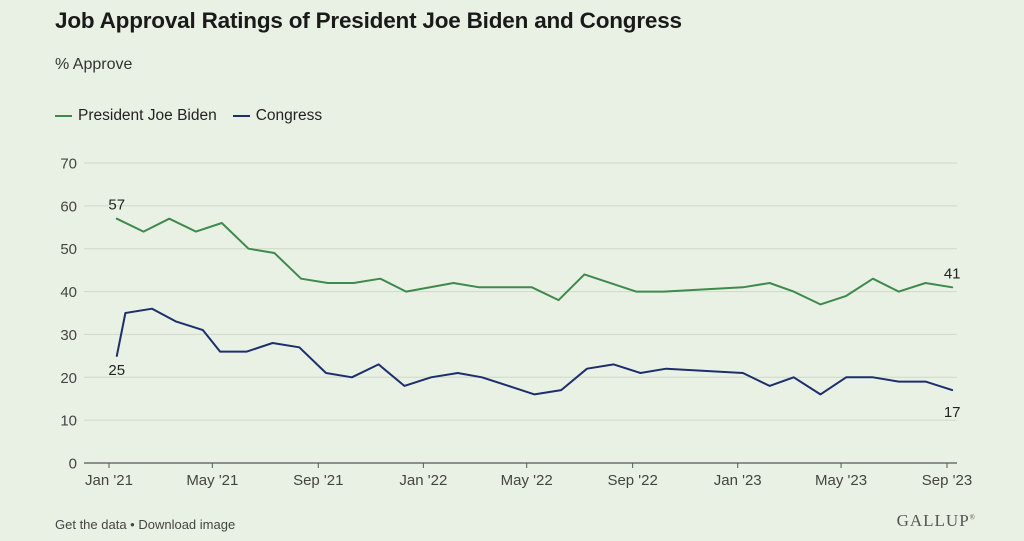  I want to click on data-label-congress-end: 17, so click(952, 412).